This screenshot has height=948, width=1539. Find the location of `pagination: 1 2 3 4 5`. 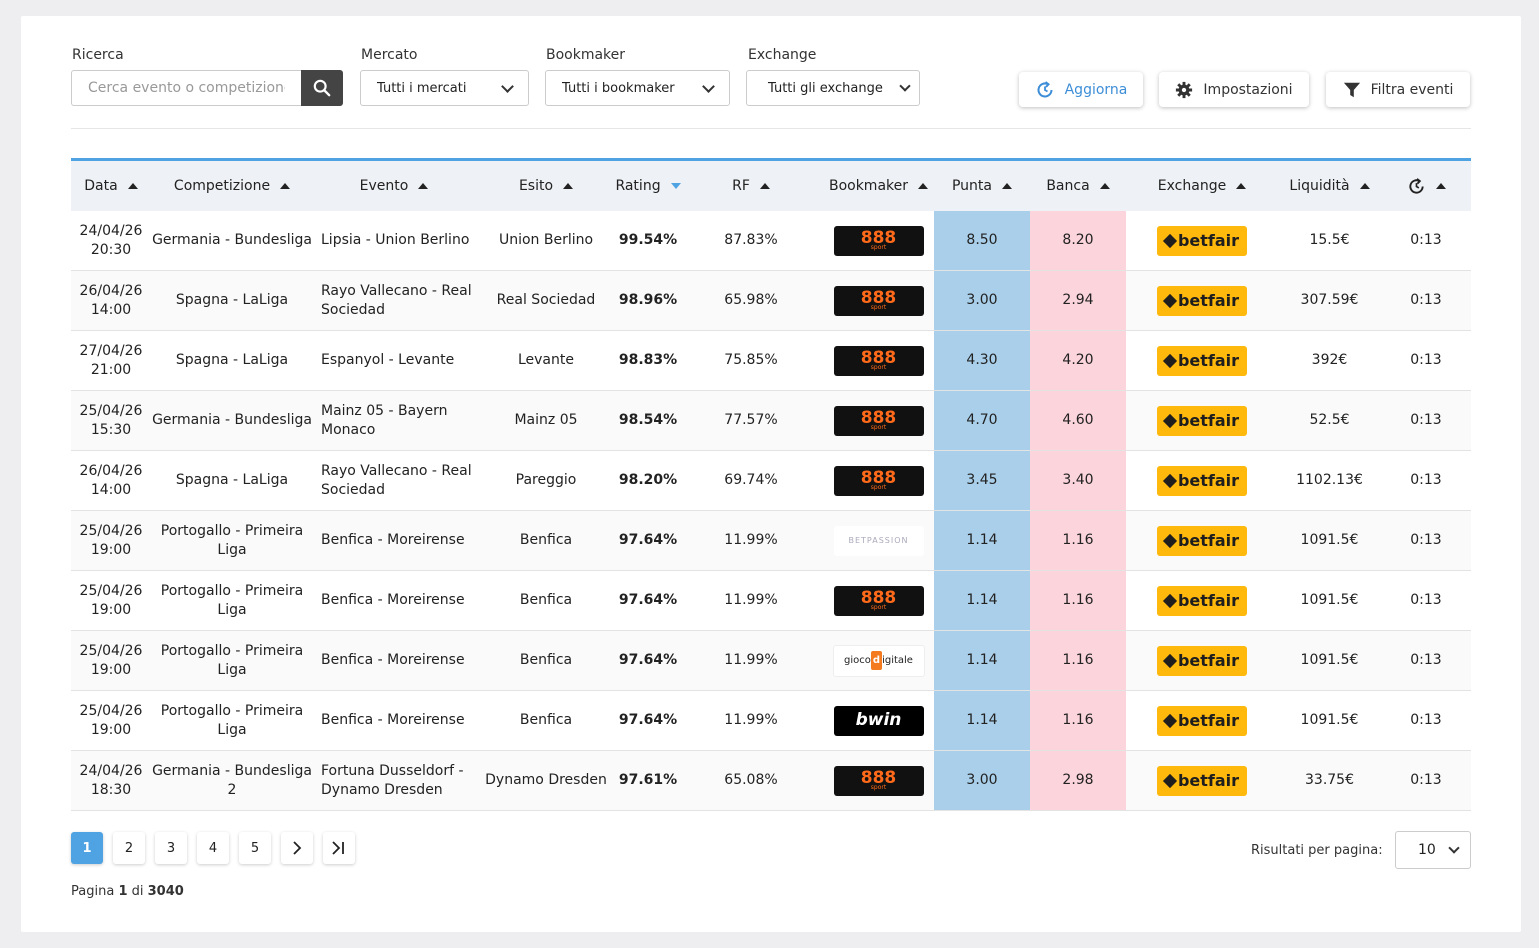

pagination: 1 2 3 4 5 is located at coordinates (213, 848).